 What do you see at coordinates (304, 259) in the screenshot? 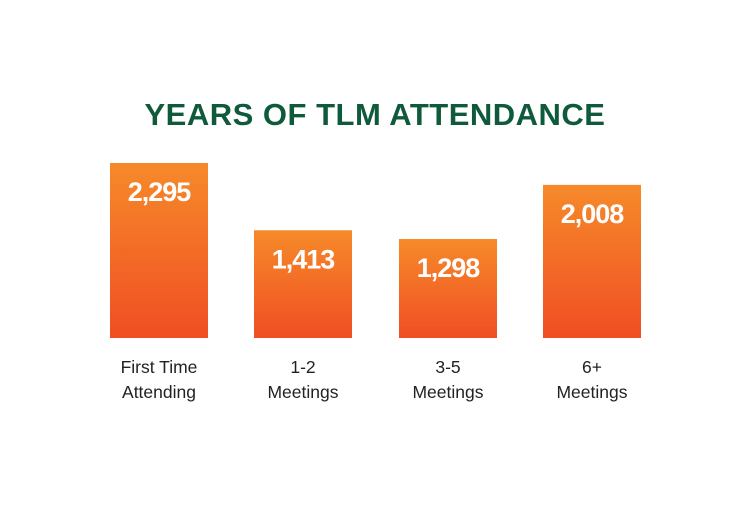
I see `bar-value-label: 1,413` at bounding box center [304, 259].